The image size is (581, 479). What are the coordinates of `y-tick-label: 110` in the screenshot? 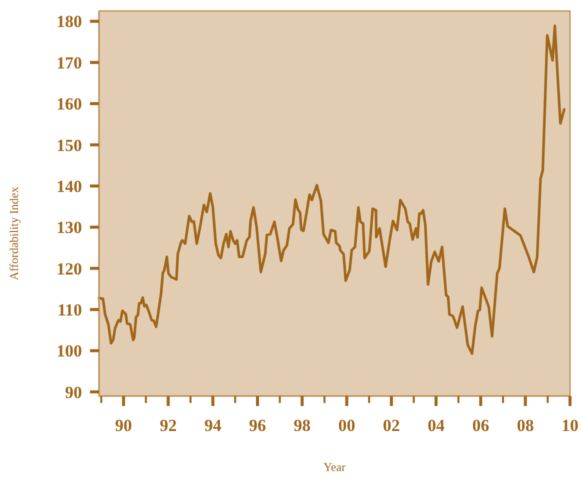 It's located at (69, 310).